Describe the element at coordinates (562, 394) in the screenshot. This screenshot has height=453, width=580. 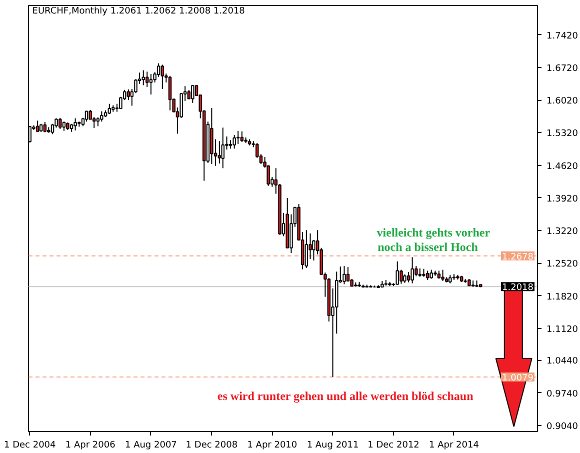
I see `y-tick-label: 0.9740` at that location.